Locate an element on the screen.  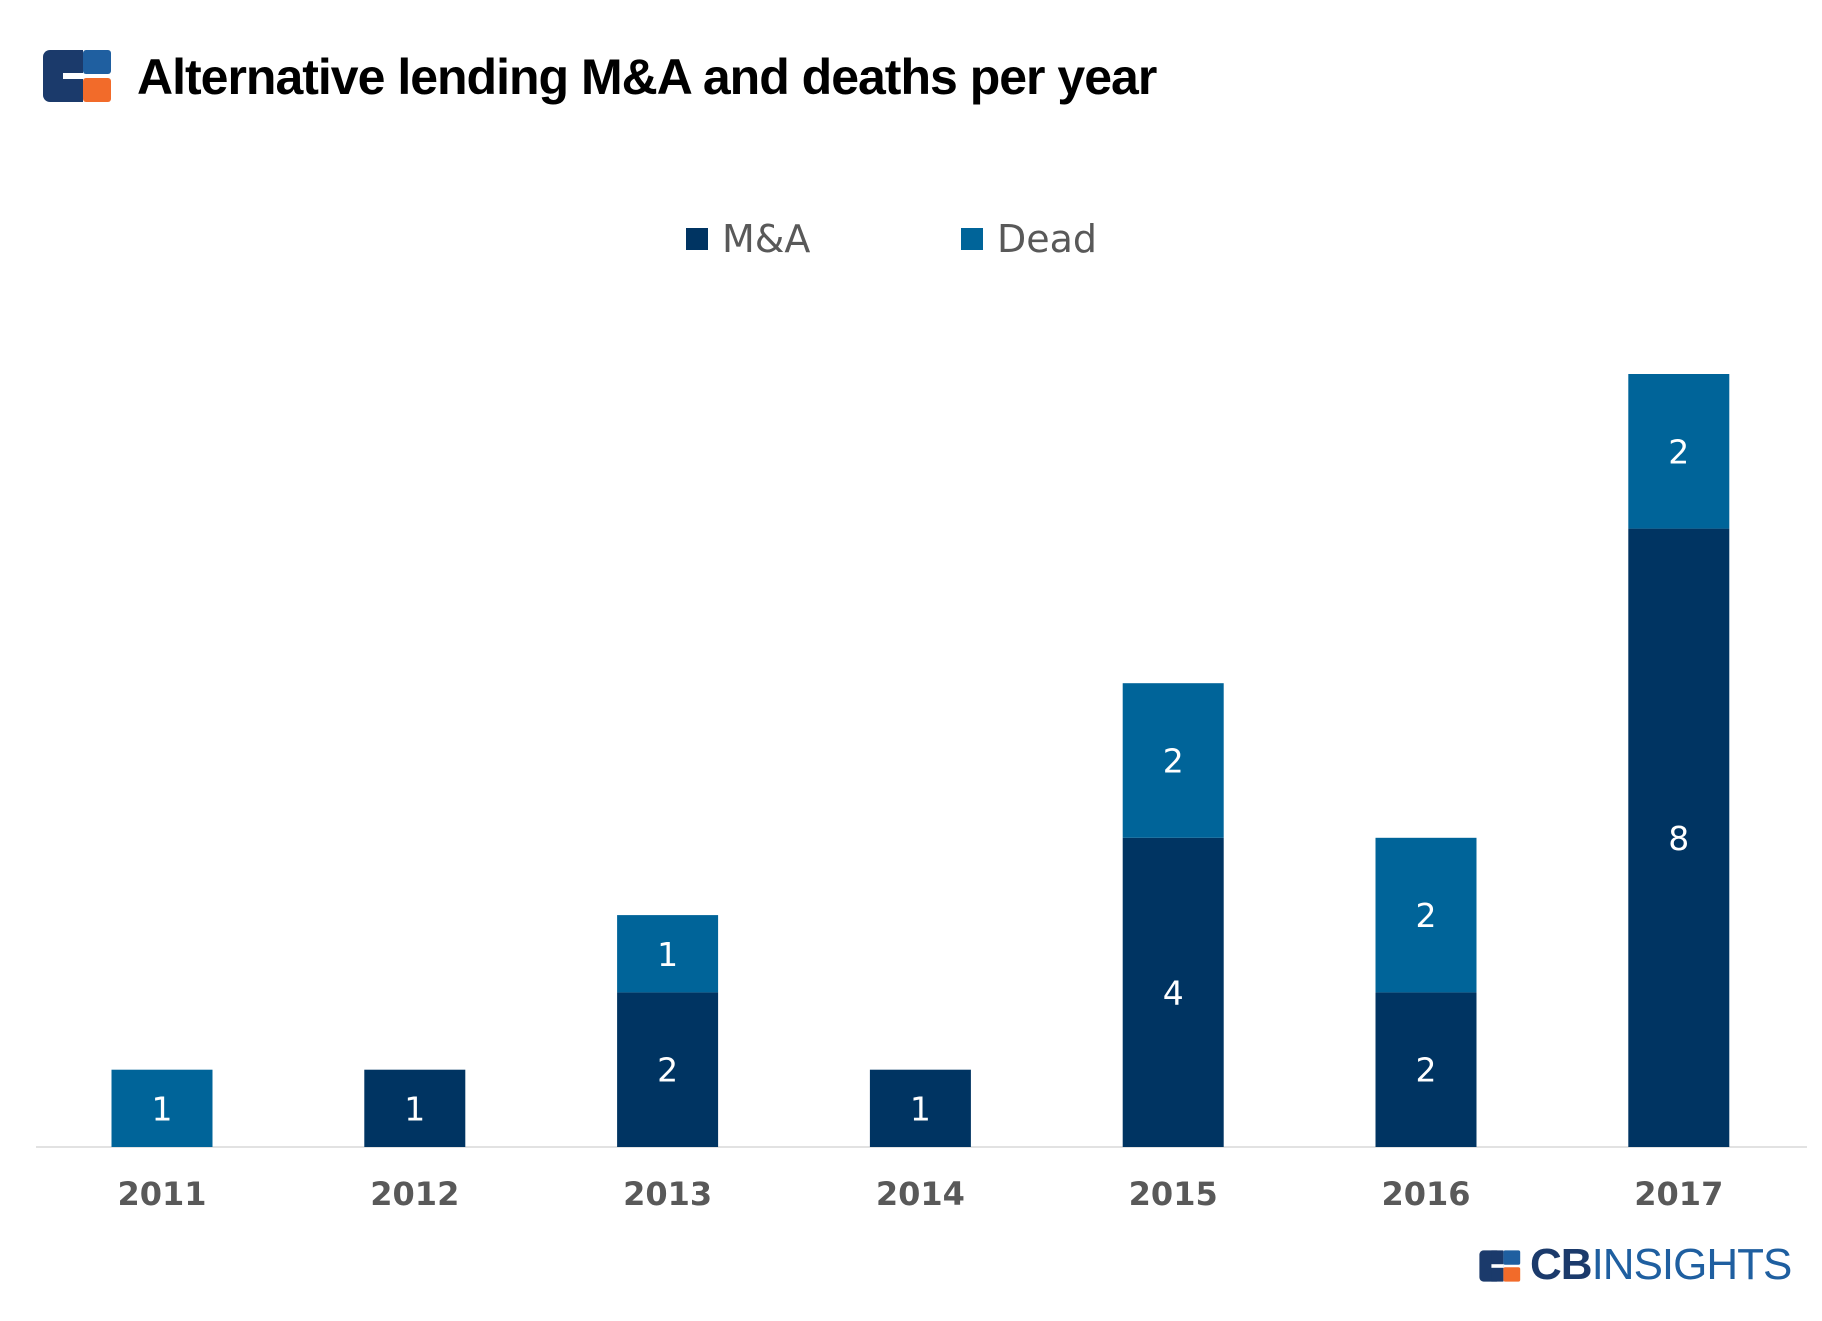
bar-ma-2015 is located at coordinates (1173, 992).